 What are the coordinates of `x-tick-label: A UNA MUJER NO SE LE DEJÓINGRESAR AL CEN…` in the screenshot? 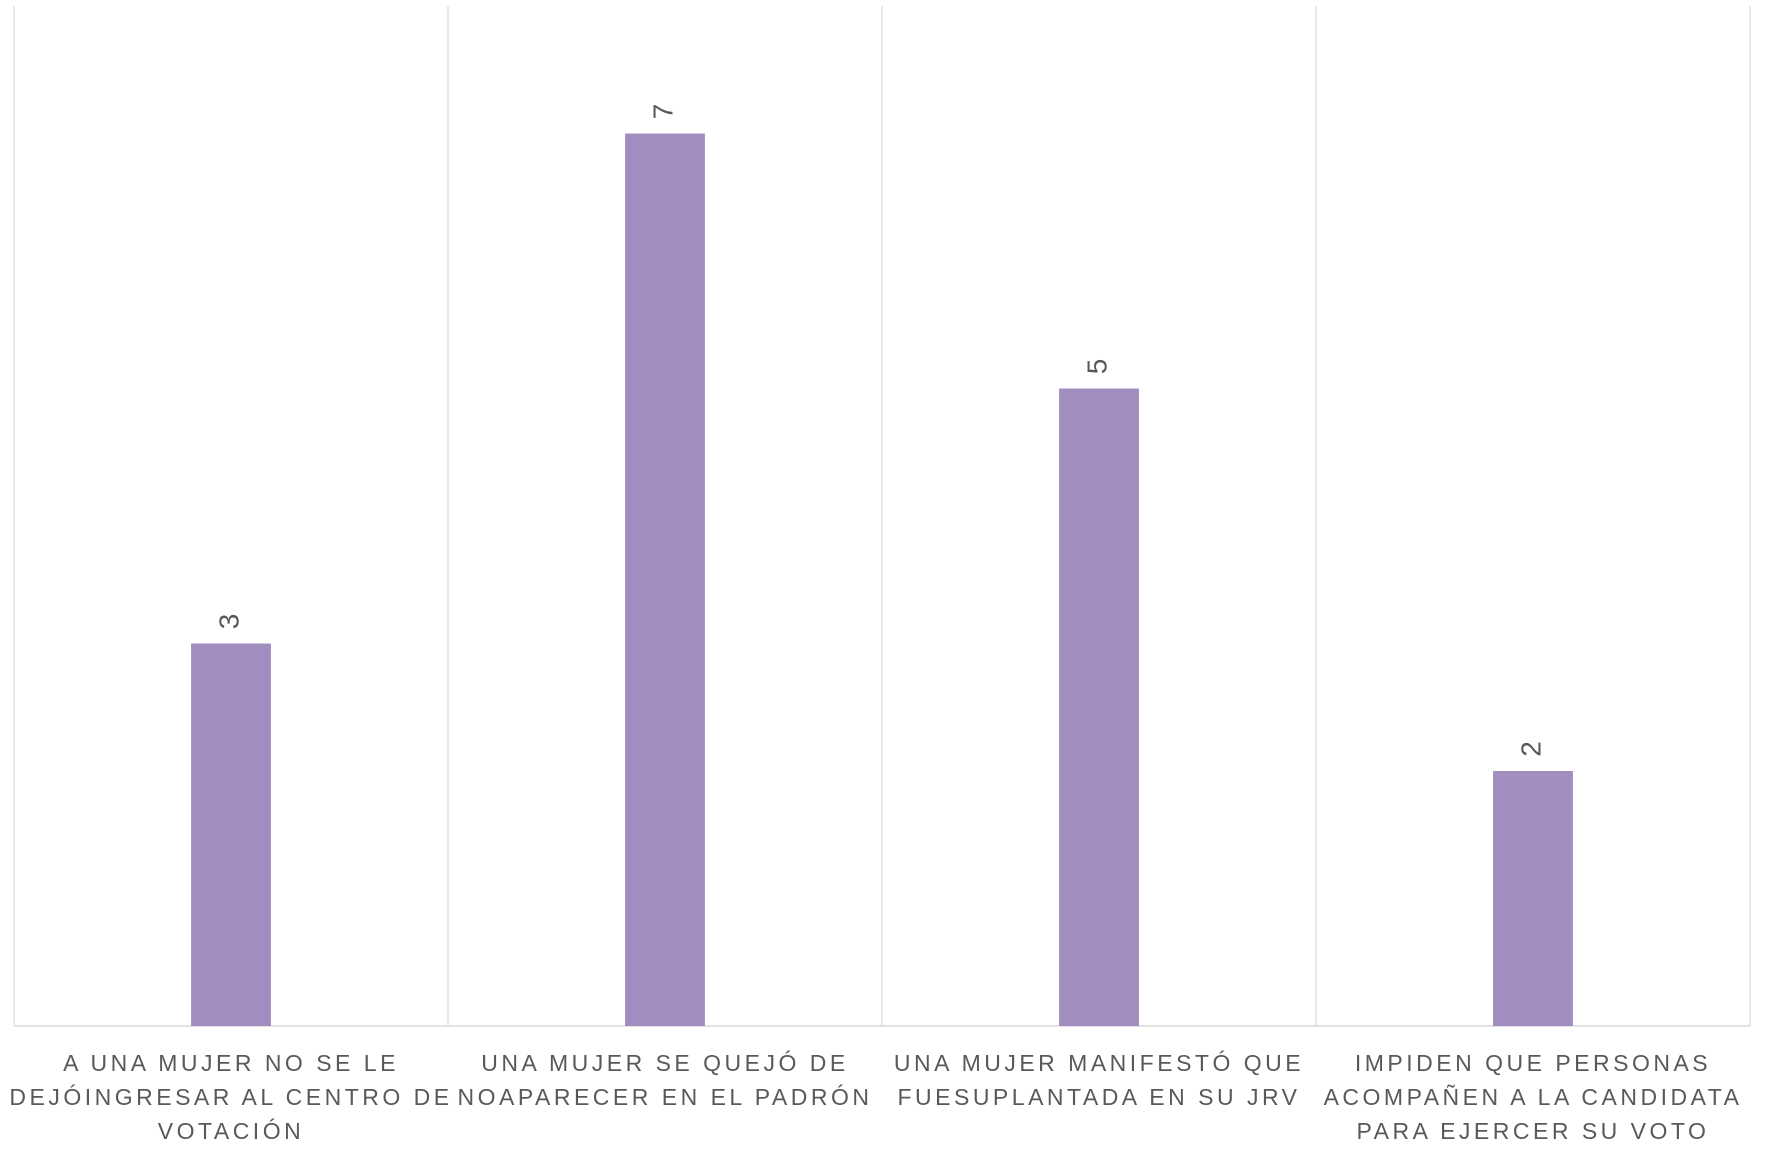 It's located at (231, 1097).